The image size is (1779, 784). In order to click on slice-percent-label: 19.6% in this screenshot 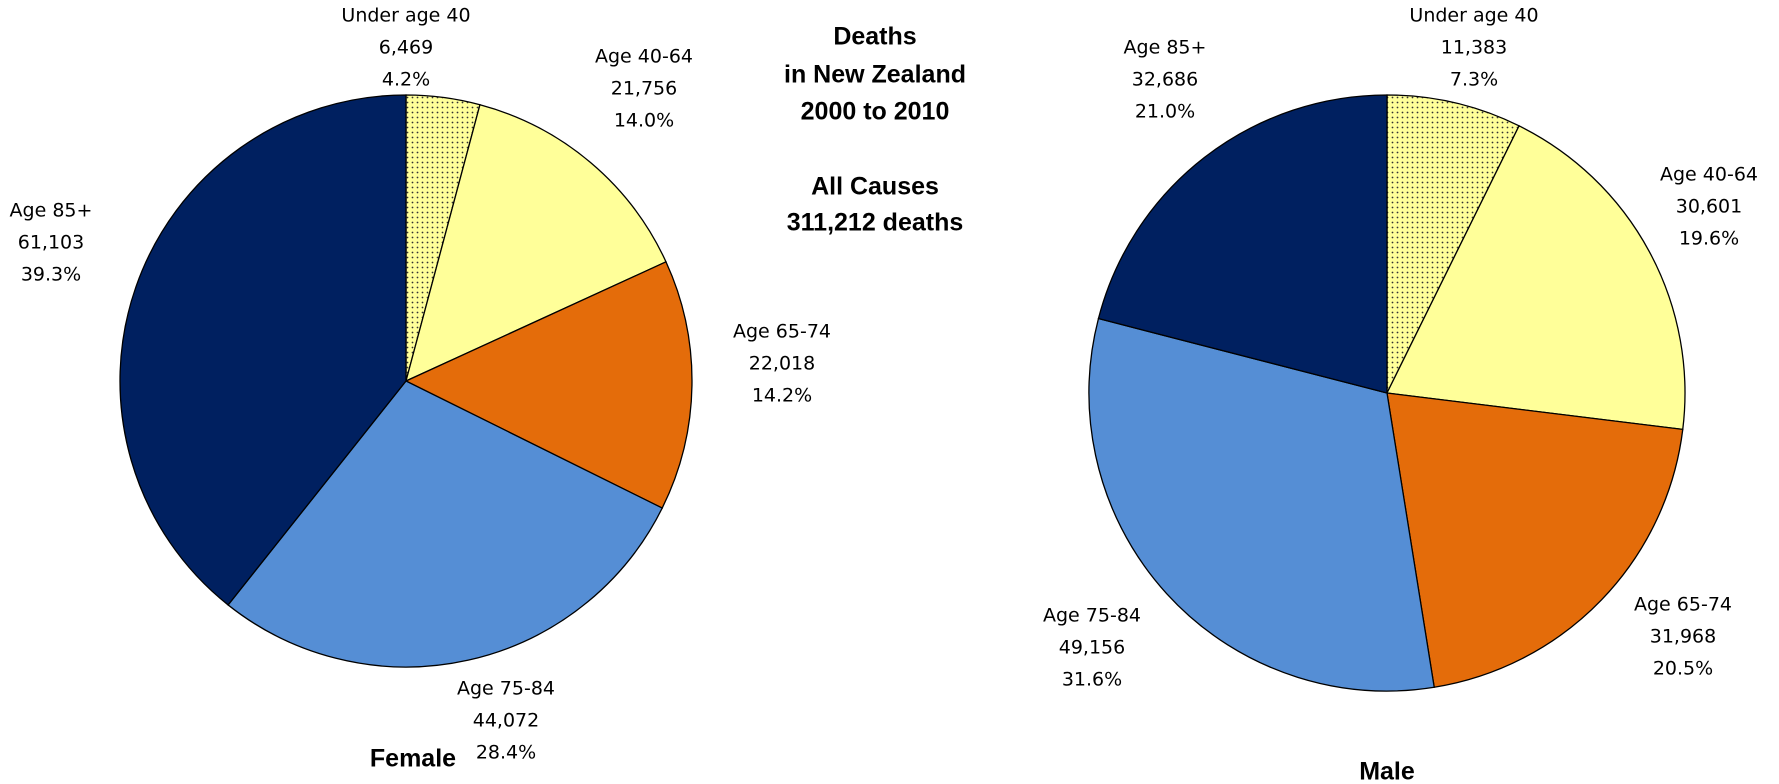, I will do `click(1709, 239)`.